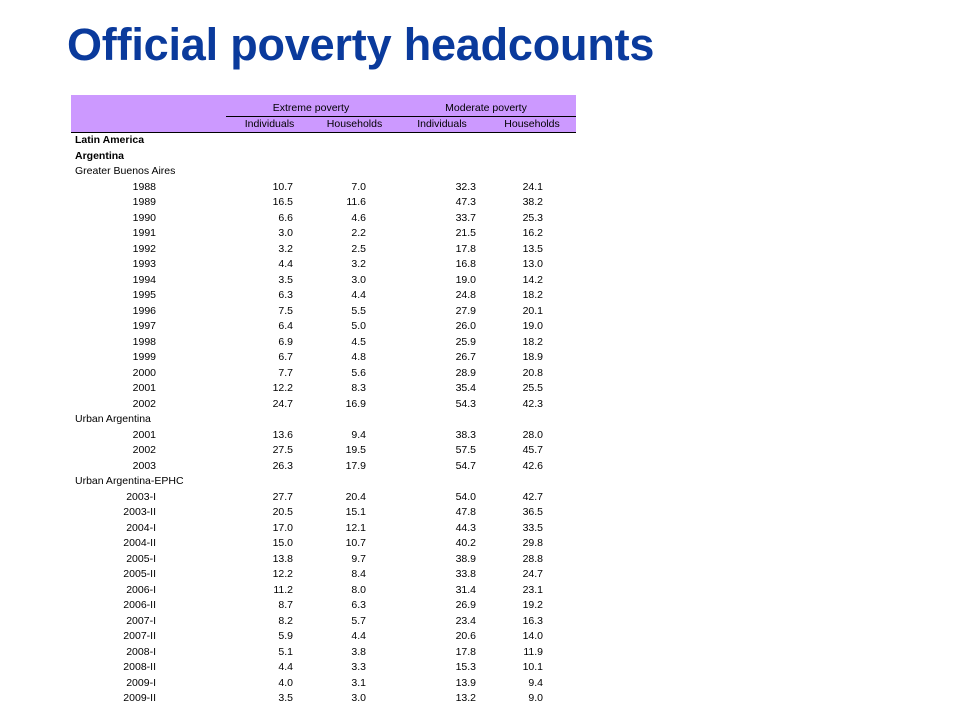  Describe the element at coordinates (355, 543) in the screenshot. I see `extreme-households-cell: 10.7` at that location.